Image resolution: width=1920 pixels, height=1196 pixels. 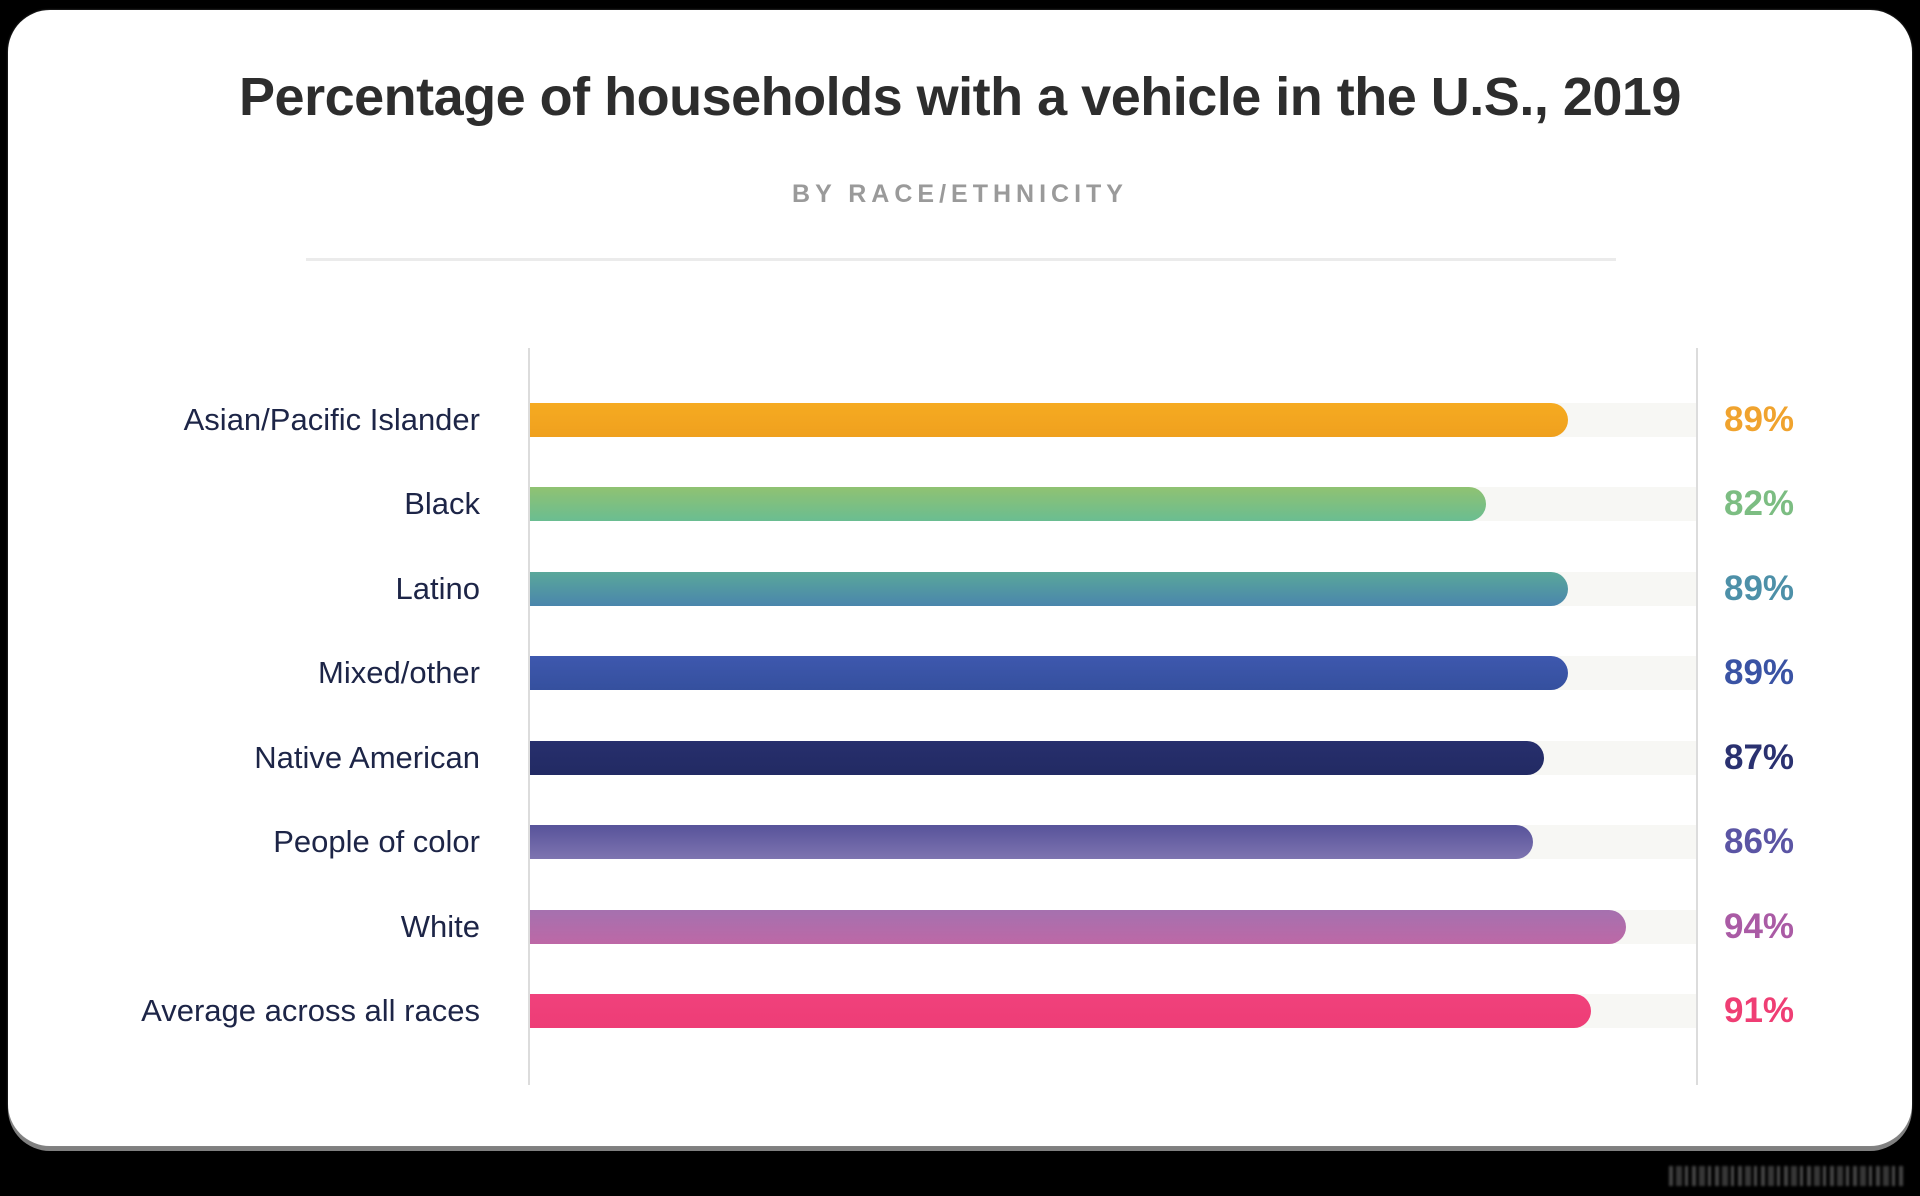 I want to click on category-label: People of color, so click(x=376, y=841).